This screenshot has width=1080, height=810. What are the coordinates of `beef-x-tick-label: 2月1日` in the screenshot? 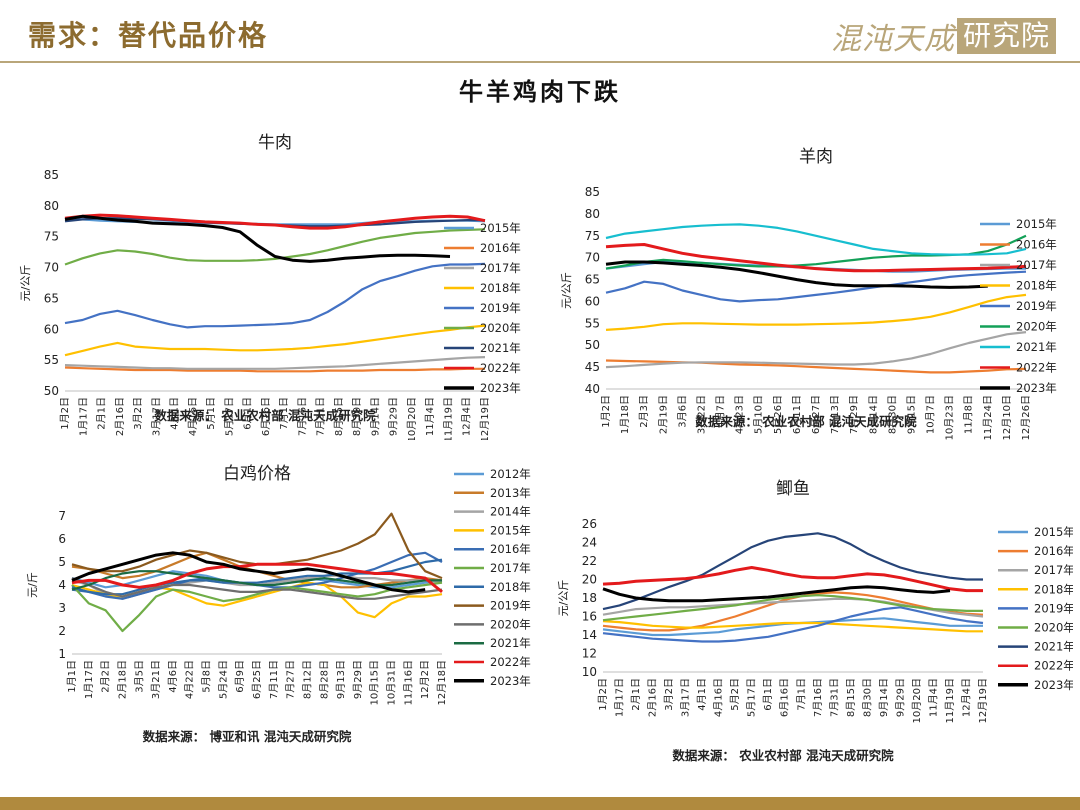 It's located at (102, 413).